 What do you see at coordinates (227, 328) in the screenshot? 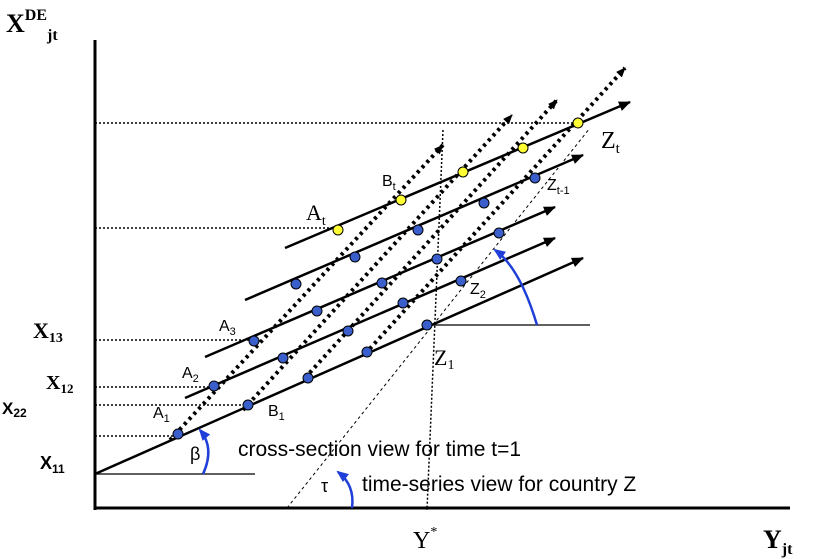
I see `label-A3: A3` at bounding box center [227, 328].